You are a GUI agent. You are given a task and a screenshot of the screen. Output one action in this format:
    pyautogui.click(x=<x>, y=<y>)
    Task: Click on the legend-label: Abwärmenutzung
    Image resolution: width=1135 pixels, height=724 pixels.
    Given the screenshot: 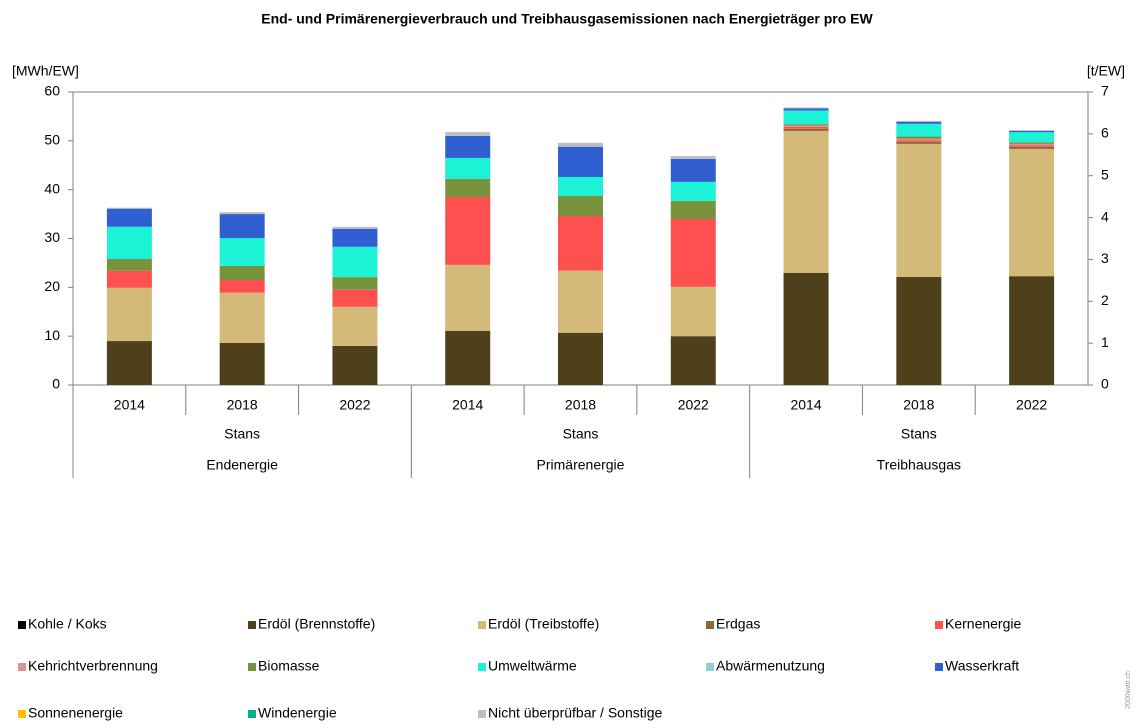 What is the action you would take?
    pyautogui.click(x=770, y=666)
    